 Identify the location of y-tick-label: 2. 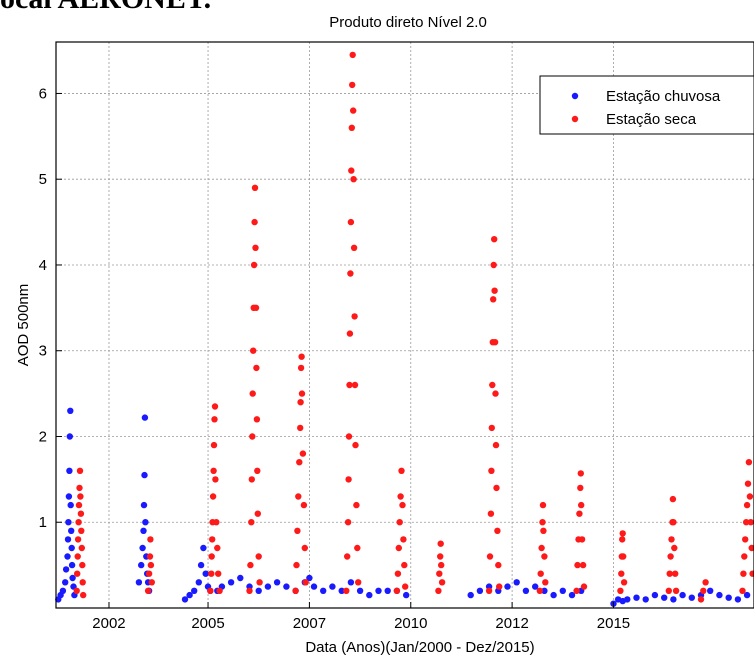
(43, 436).